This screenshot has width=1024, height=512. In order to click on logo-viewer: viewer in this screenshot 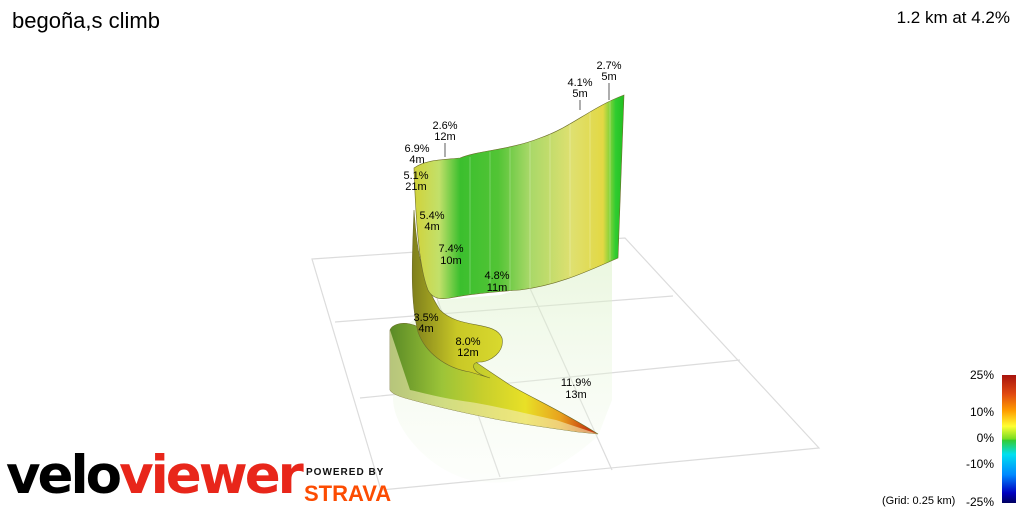, I will do `click(211, 475)`.